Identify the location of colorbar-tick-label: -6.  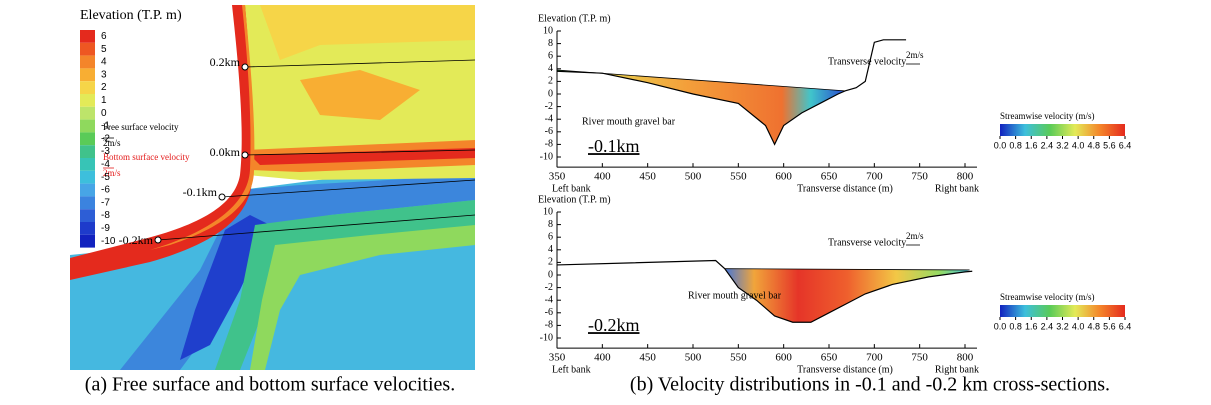
(105, 190).